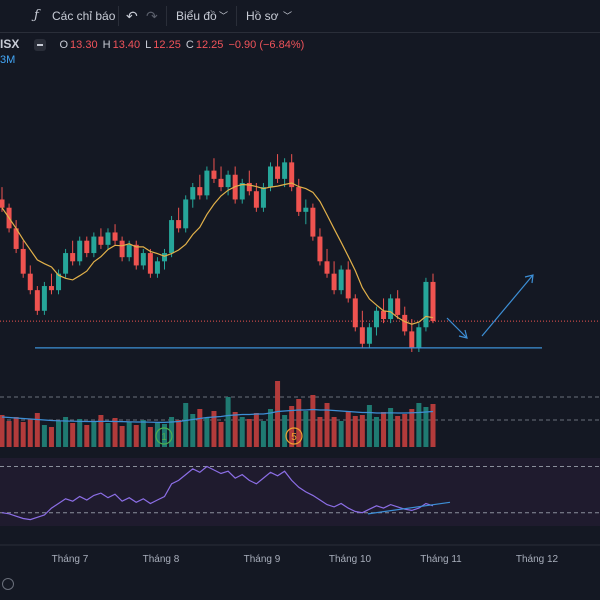  I want to click on high-value: 13.40, so click(126, 45).